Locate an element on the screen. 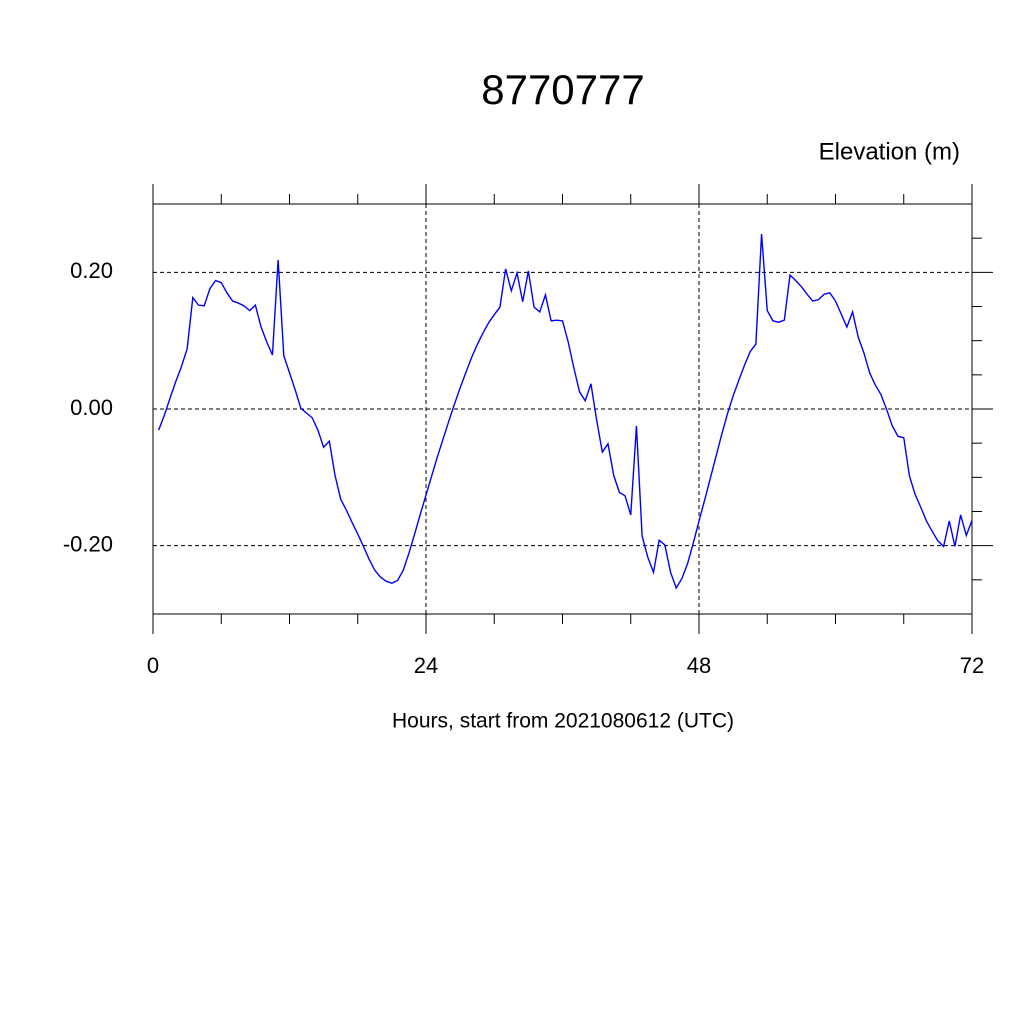 This screenshot has height=1024, width=1024. x-tick-label: 0 is located at coordinates (153, 665).